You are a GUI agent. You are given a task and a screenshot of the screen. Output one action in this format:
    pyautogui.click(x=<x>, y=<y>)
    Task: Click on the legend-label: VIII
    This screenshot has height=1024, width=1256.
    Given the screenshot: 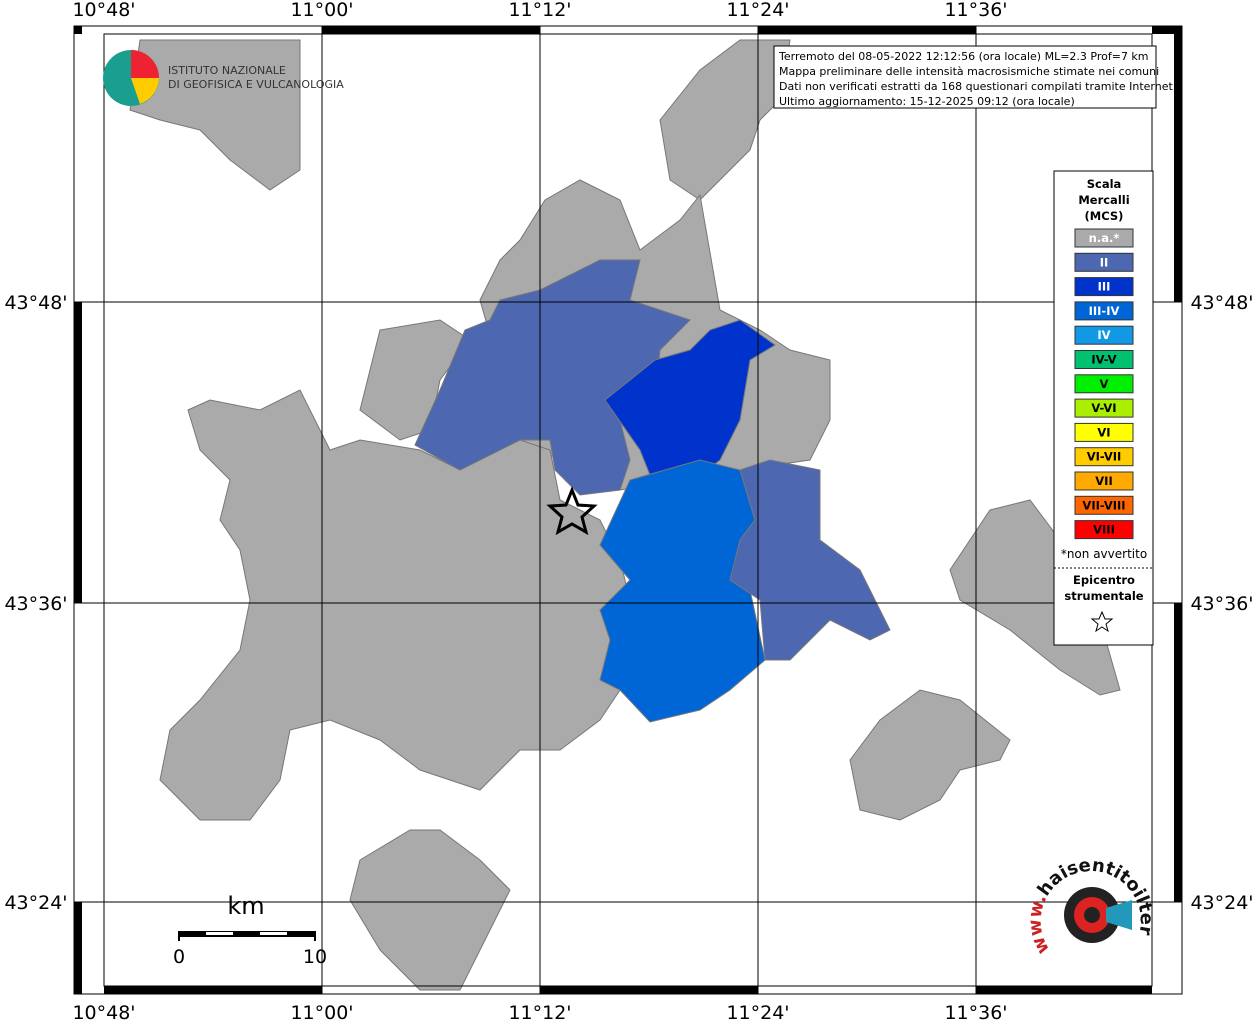 What is the action you would take?
    pyautogui.click(x=1104, y=530)
    